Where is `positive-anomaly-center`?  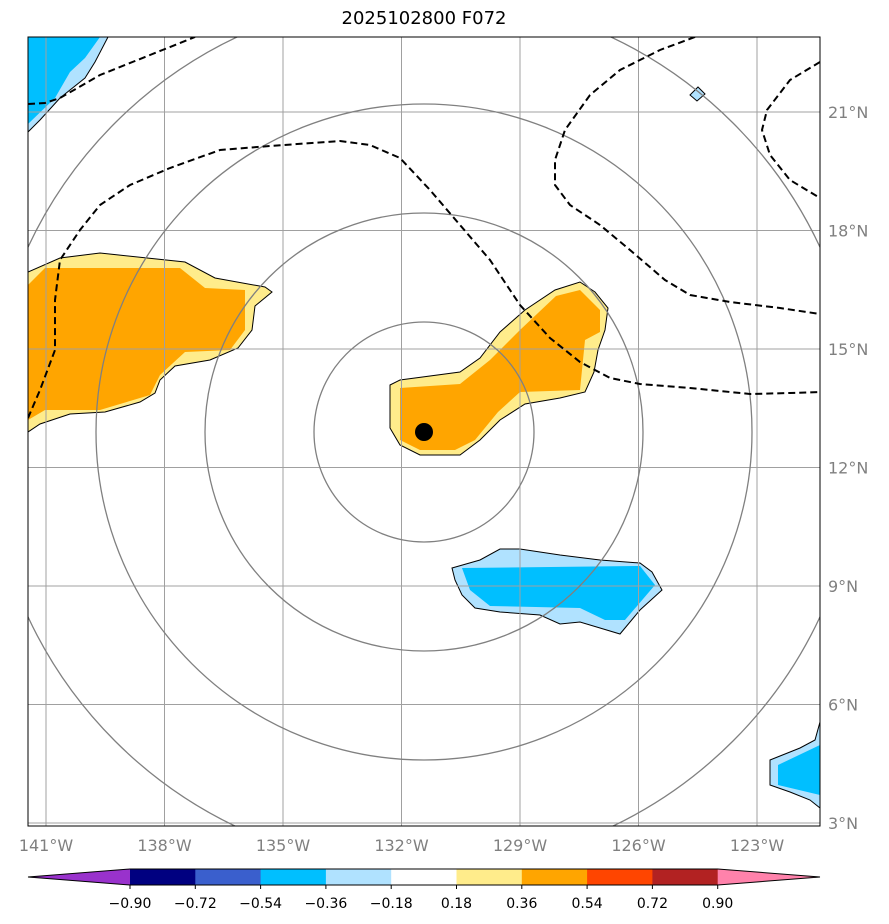 positive-anomaly-center is located at coordinates (499, 368).